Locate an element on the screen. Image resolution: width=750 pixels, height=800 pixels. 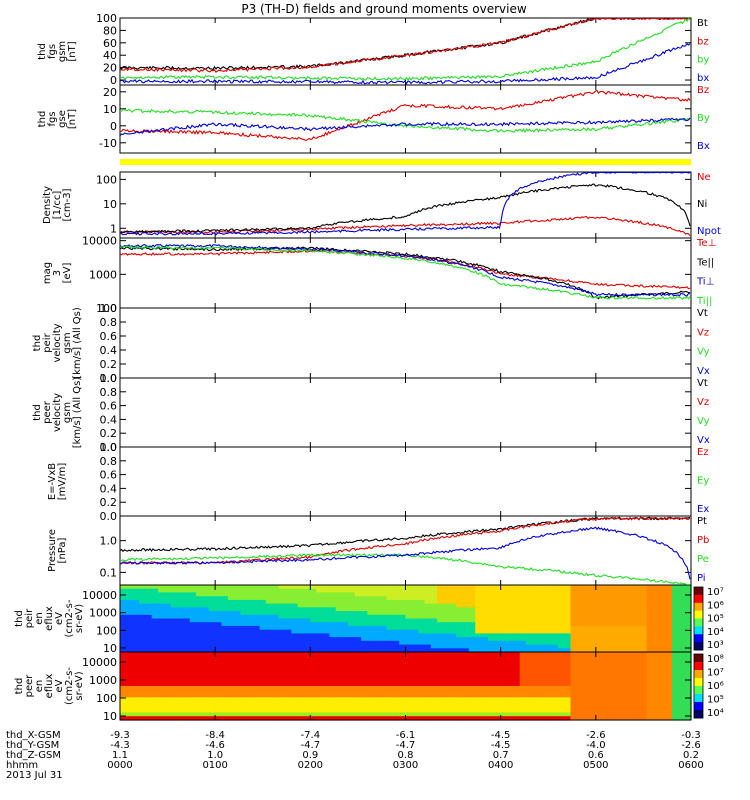
series-pi is located at coordinates (405, 553).